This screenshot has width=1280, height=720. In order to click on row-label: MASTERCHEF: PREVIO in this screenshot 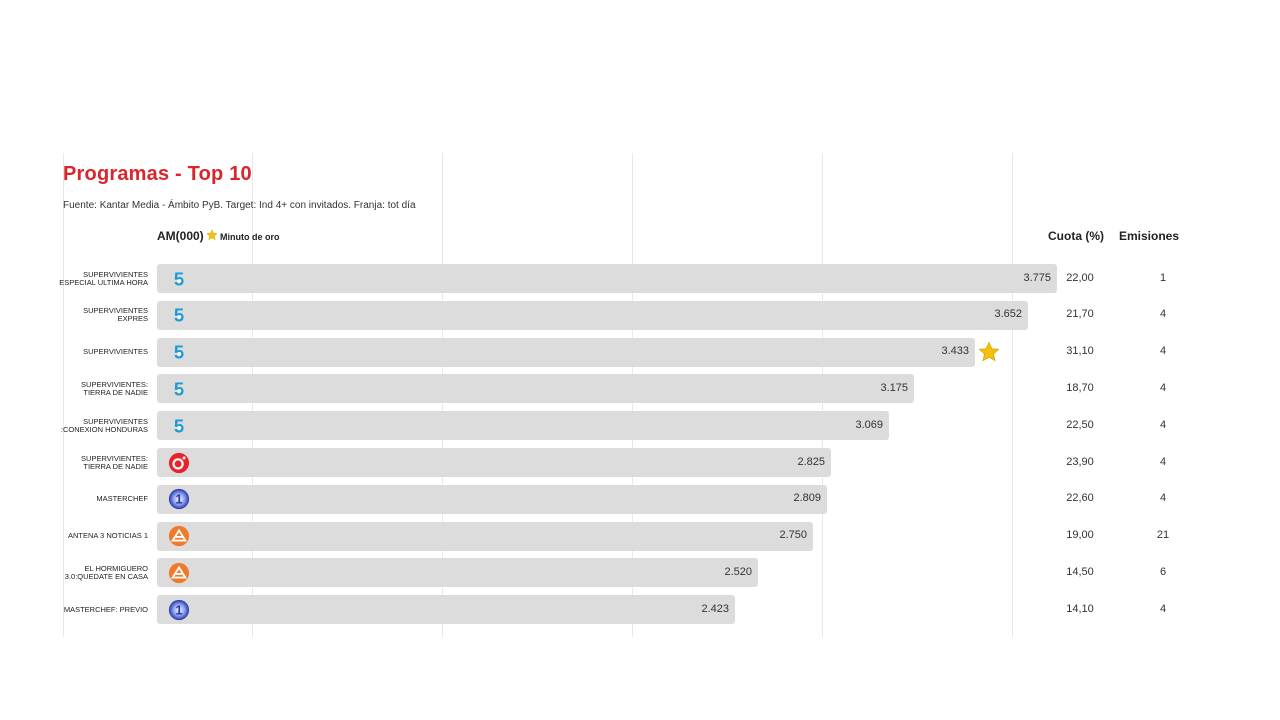, I will do `click(105, 609)`.